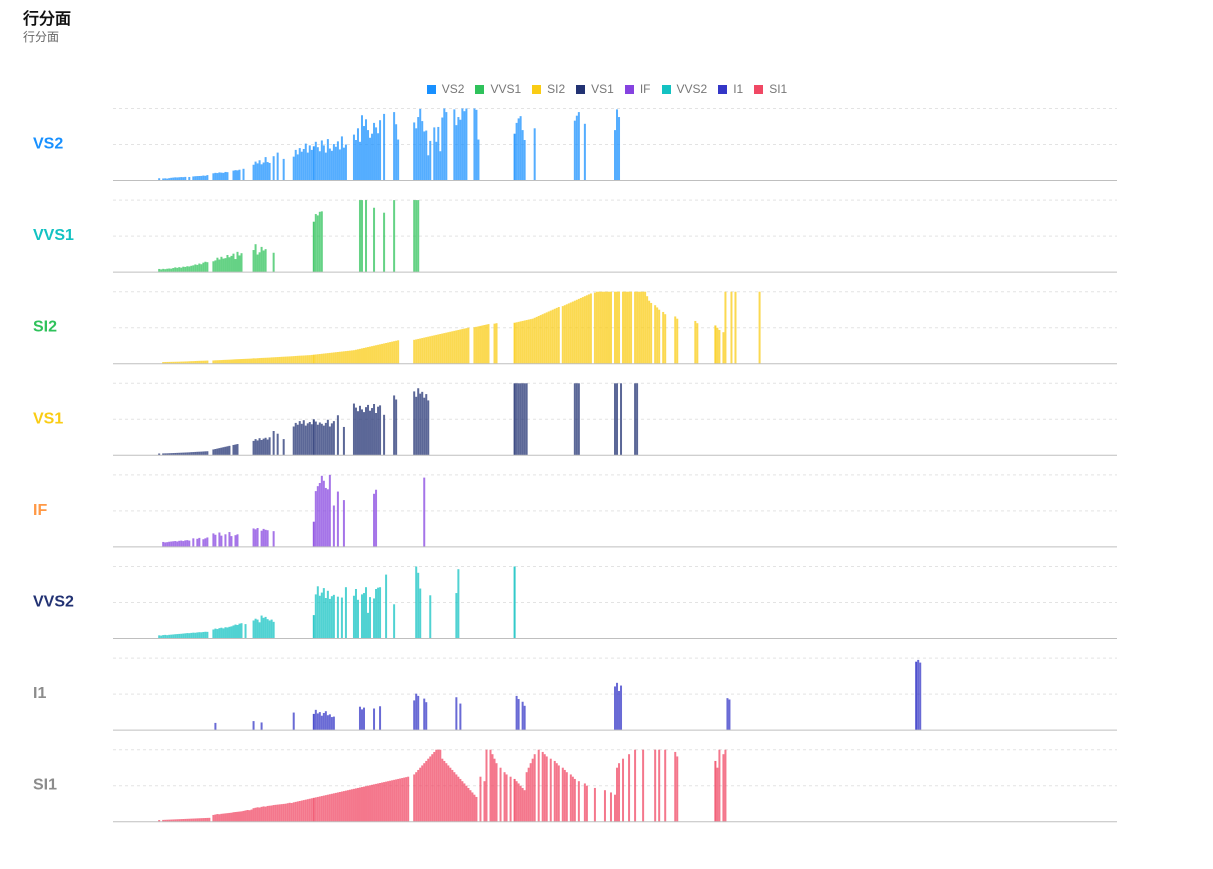 This screenshot has height=869, width=1213. Describe the element at coordinates (637, 89) in the screenshot. I see `legend-item-if: IF` at that location.